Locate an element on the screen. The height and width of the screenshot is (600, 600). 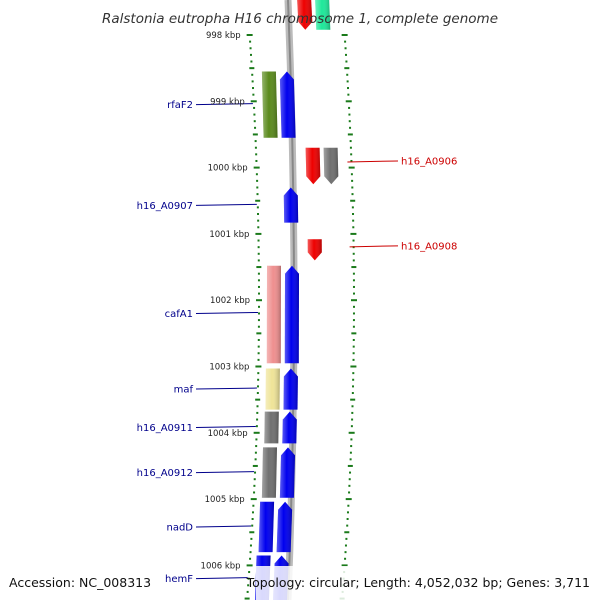
gene-label: maf is located at coordinates (184, 390).